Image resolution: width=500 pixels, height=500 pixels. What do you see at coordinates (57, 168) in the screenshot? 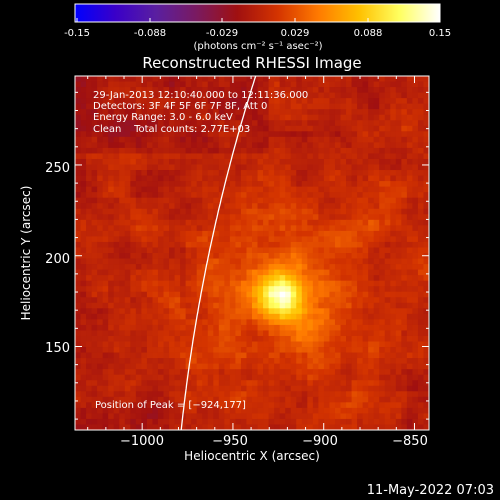
I see `ytick-label-2: 250` at bounding box center [57, 168].